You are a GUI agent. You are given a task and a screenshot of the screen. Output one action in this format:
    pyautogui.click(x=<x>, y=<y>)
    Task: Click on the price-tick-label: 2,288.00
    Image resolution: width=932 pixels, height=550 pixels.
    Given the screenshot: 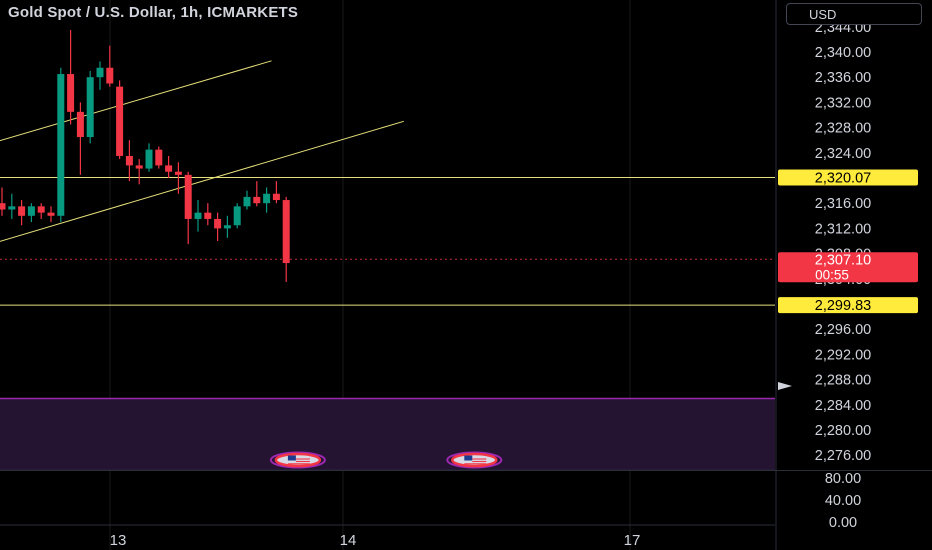 What is the action you would take?
    pyautogui.click(x=843, y=381)
    